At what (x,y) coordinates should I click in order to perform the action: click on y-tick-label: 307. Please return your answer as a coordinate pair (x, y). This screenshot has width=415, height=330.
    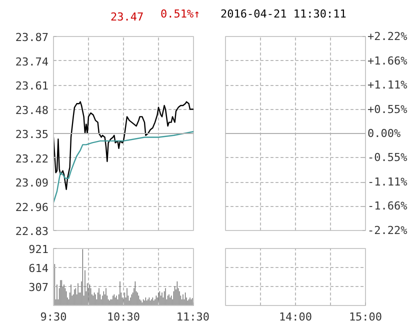
    Looking at the image, I should click on (38, 287).